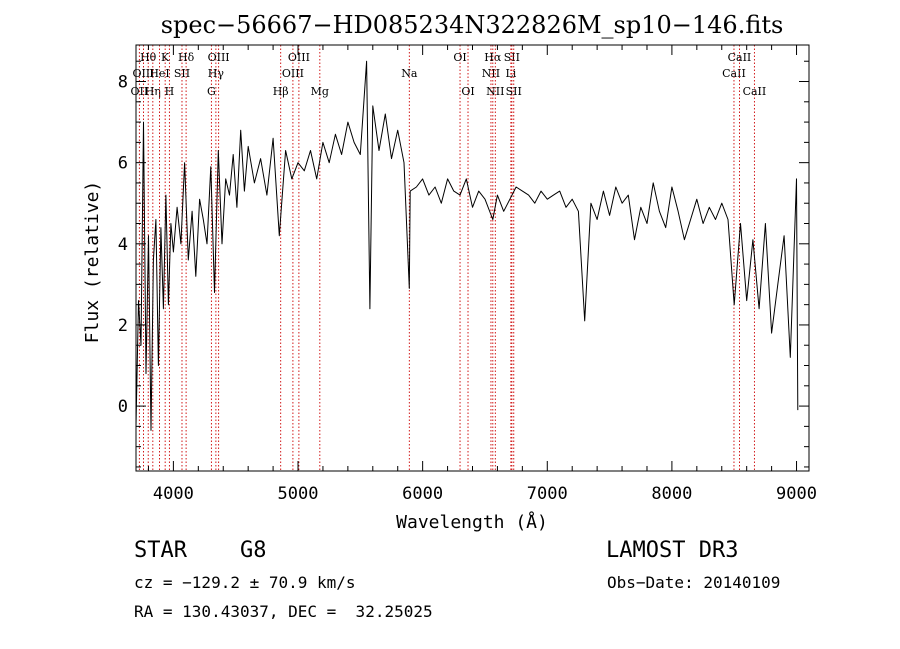 The height and width of the screenshot is (649, 900). I want to click on line-label-20: Hα, so click(493, 57).